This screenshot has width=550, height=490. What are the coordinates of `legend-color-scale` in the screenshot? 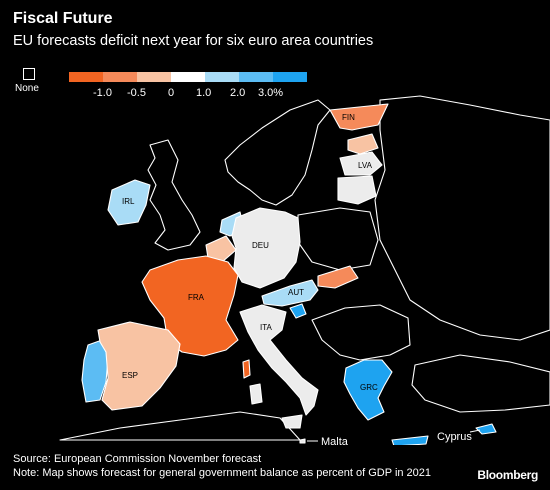 It's located at (188, 77).